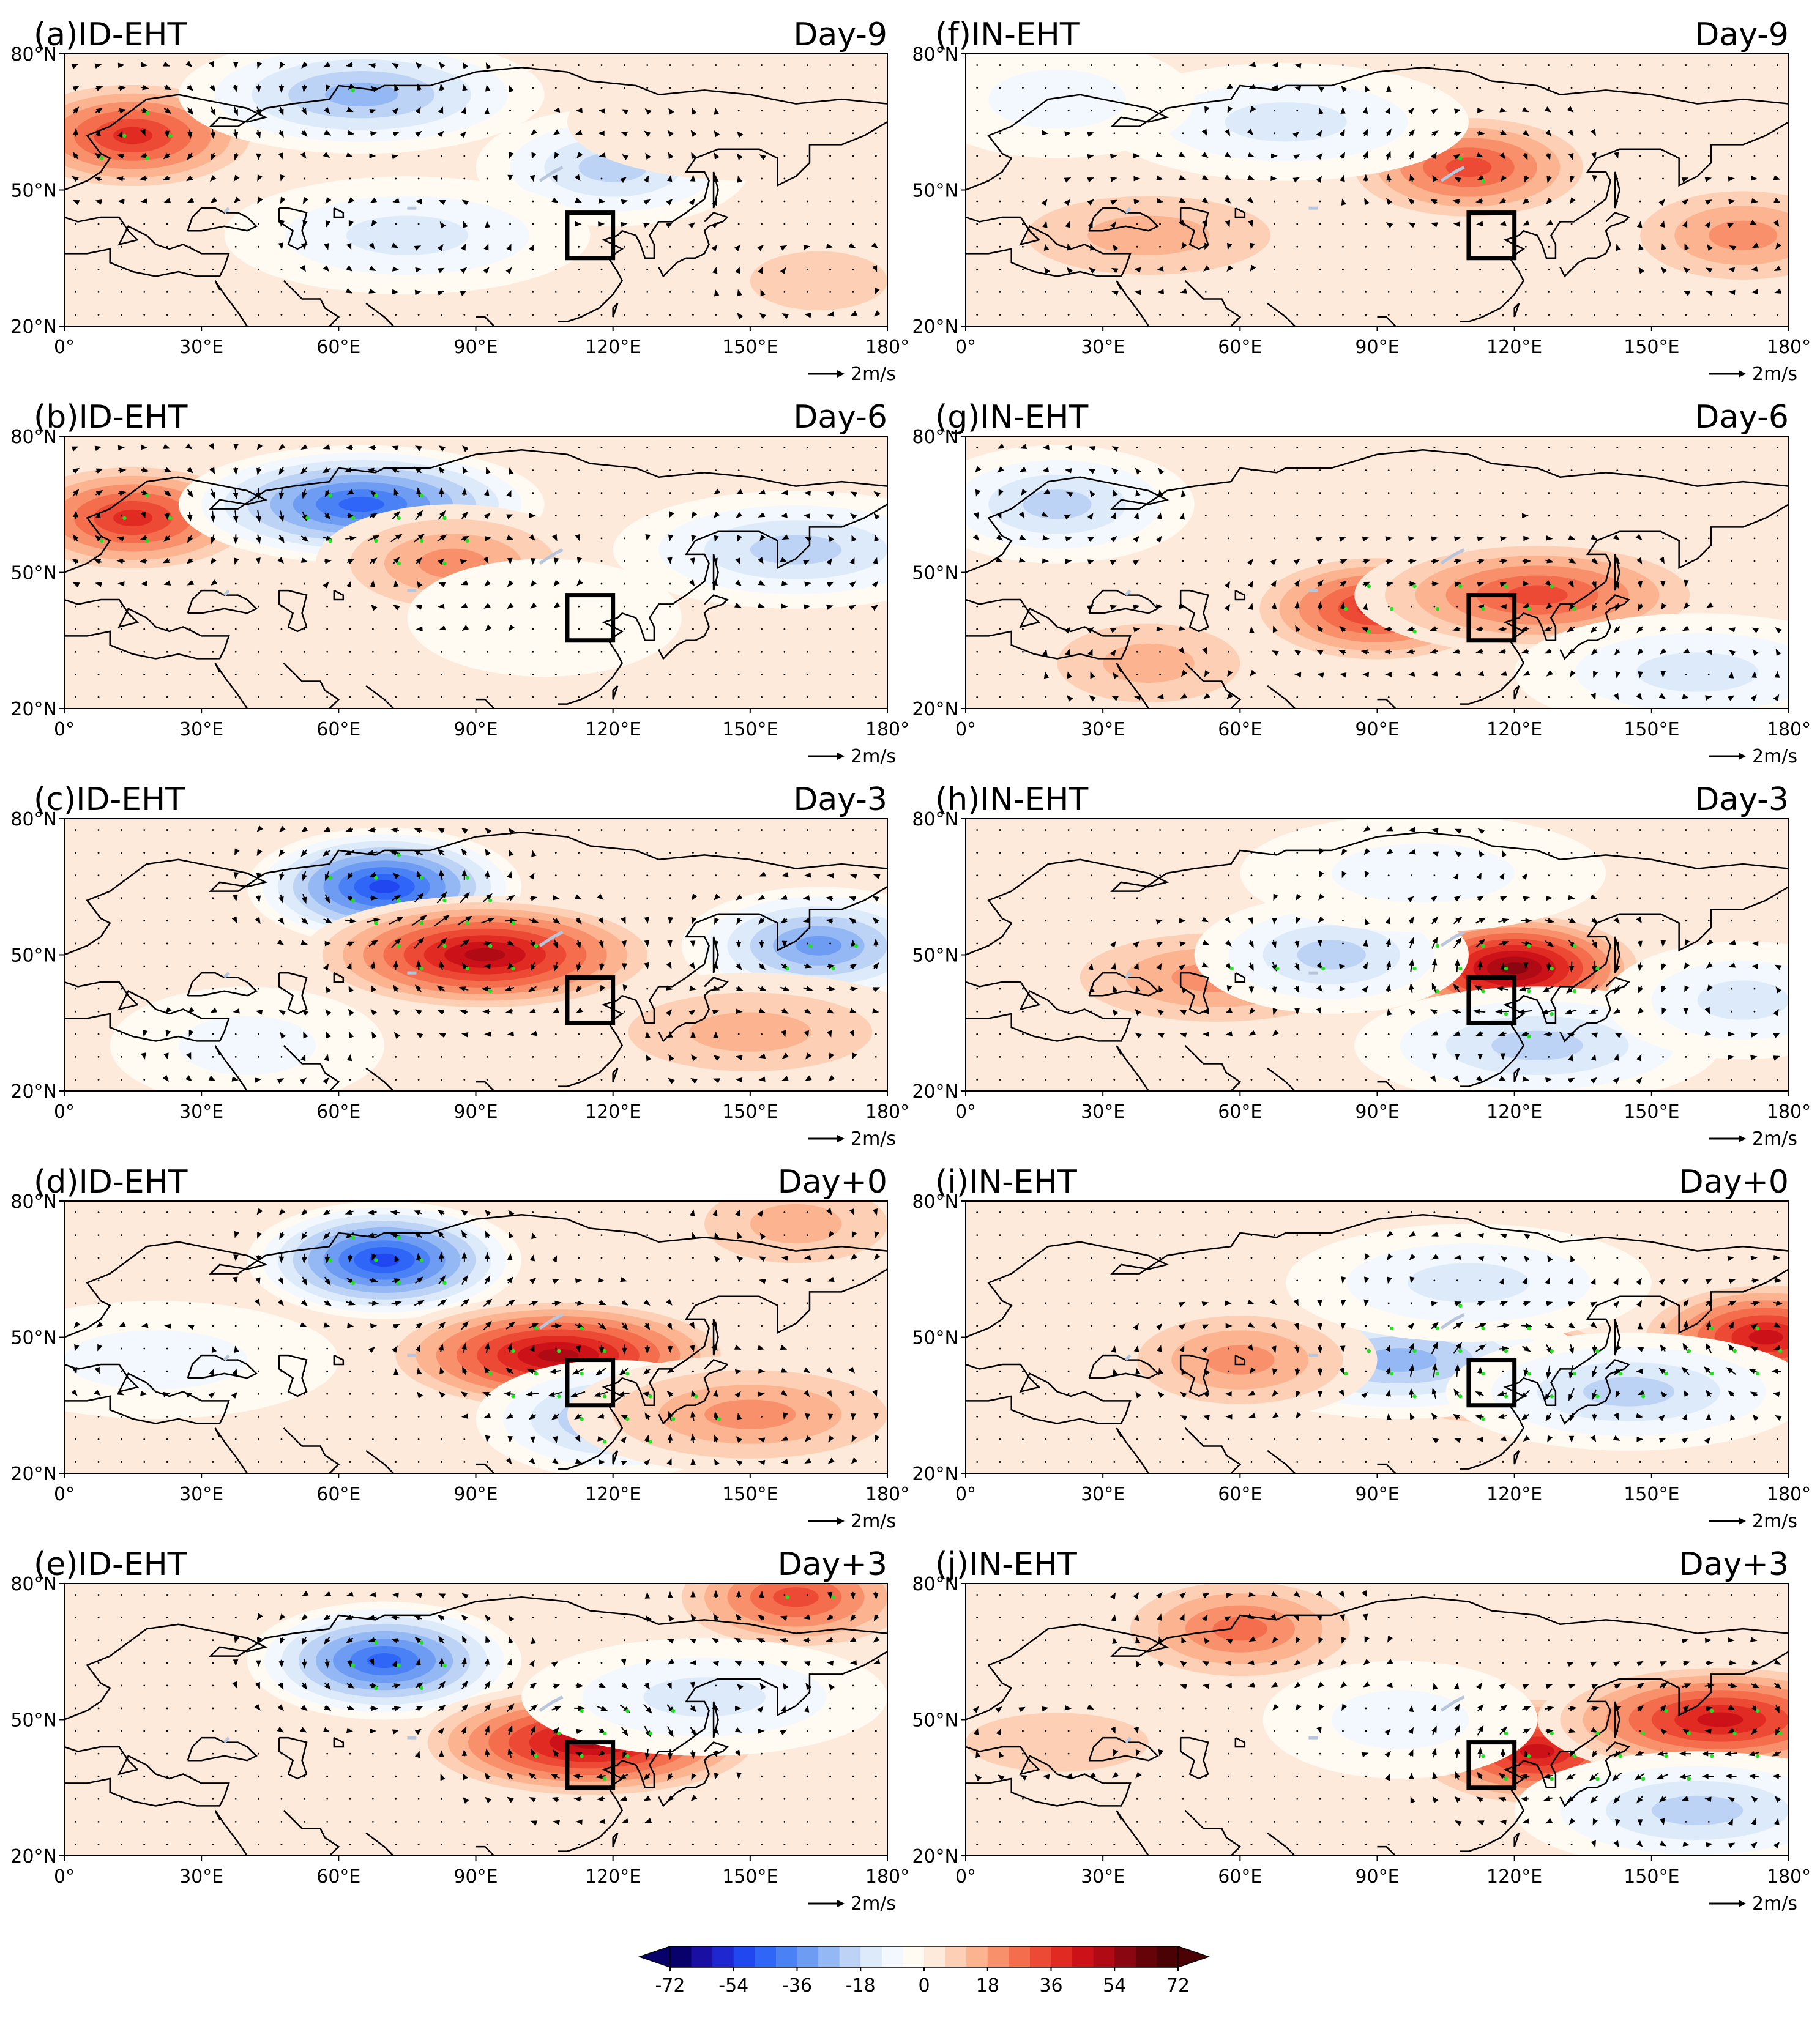 The height and width of the screenshot is (2032, 1820). I want to click on lat-tick-label: 50°N, so click(33, 956).